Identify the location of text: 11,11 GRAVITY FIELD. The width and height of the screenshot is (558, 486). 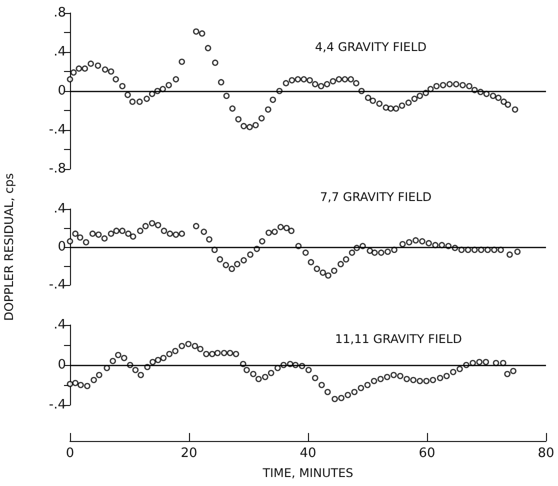
(398, 339).